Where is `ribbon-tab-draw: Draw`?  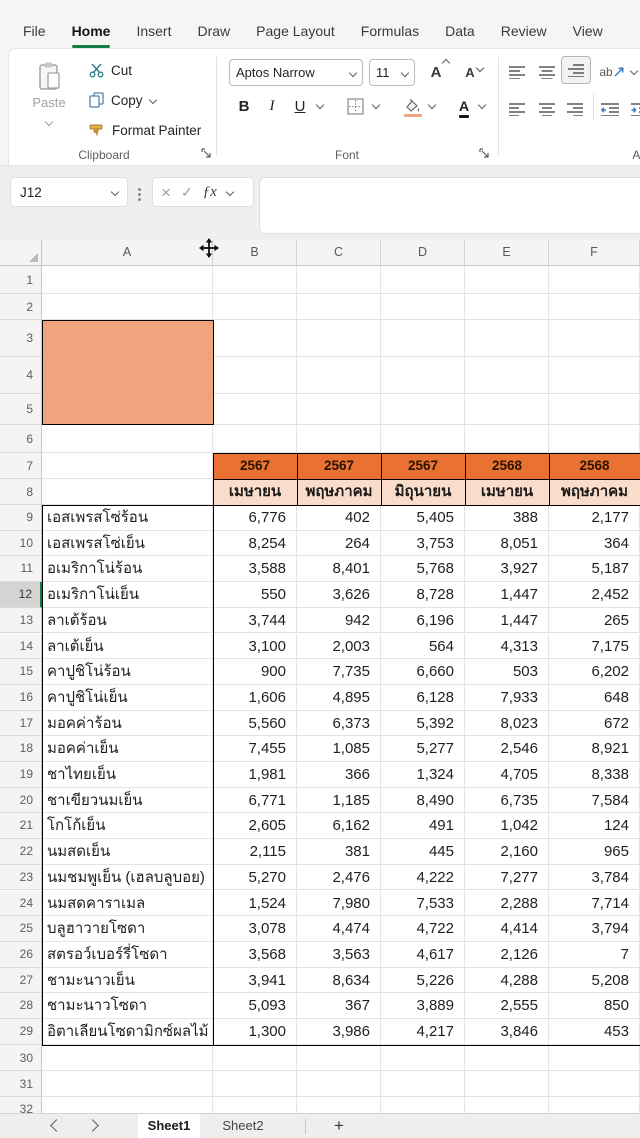 ribbon-tab-draw: Draw is located at coordinates (214, 31).